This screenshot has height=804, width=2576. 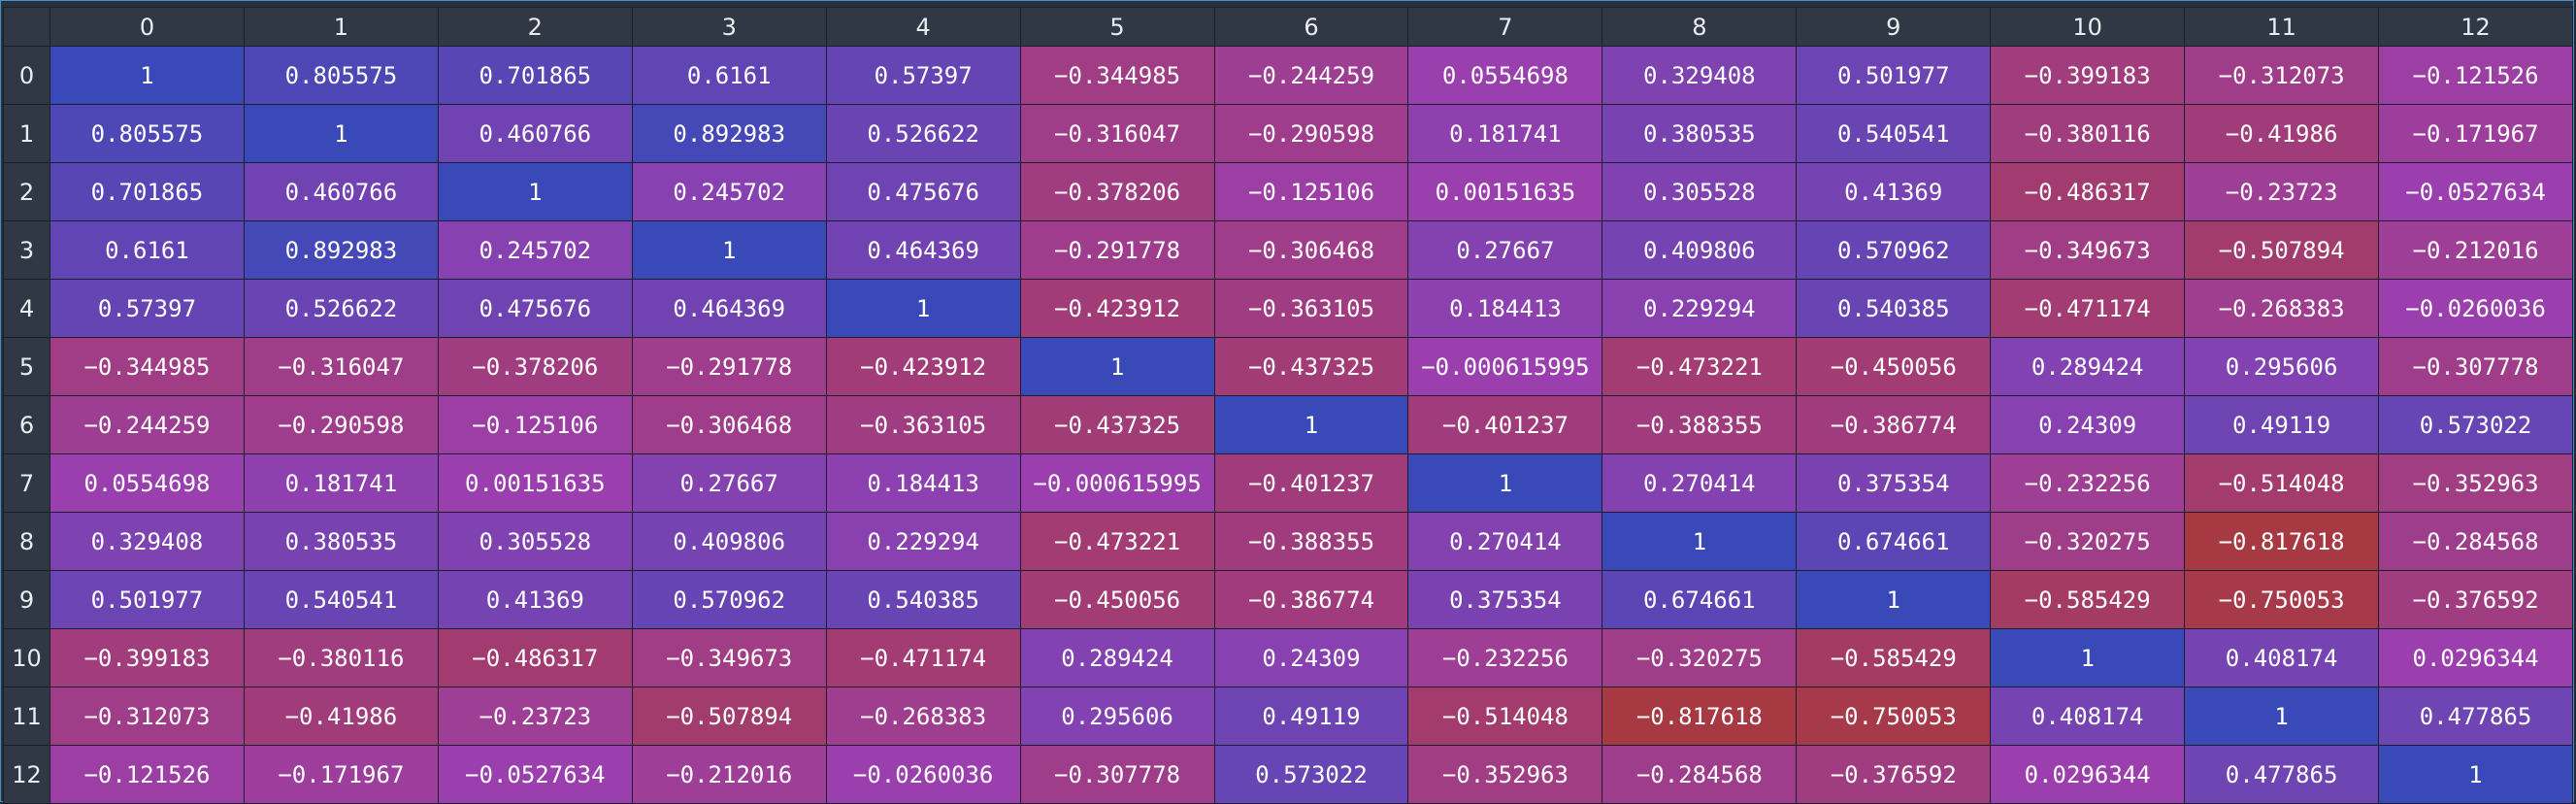 What do you see at coordinates (2282, 424) in the screenshot?
I see `matrix-cell: 0.49119` at bounding box center [2282, 424].